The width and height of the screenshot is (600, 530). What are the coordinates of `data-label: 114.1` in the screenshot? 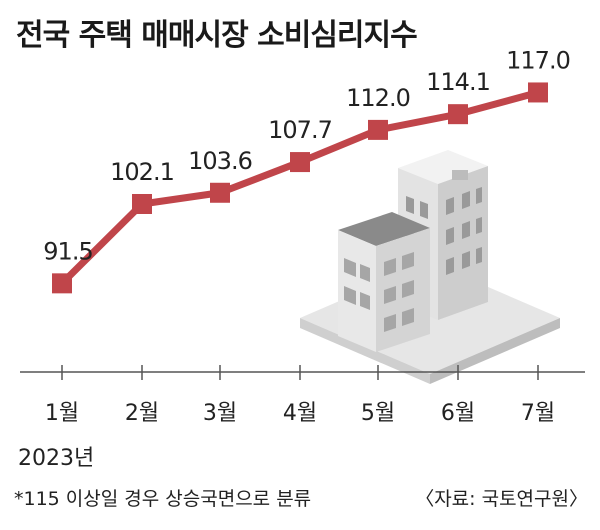 It's located at (458, 82).